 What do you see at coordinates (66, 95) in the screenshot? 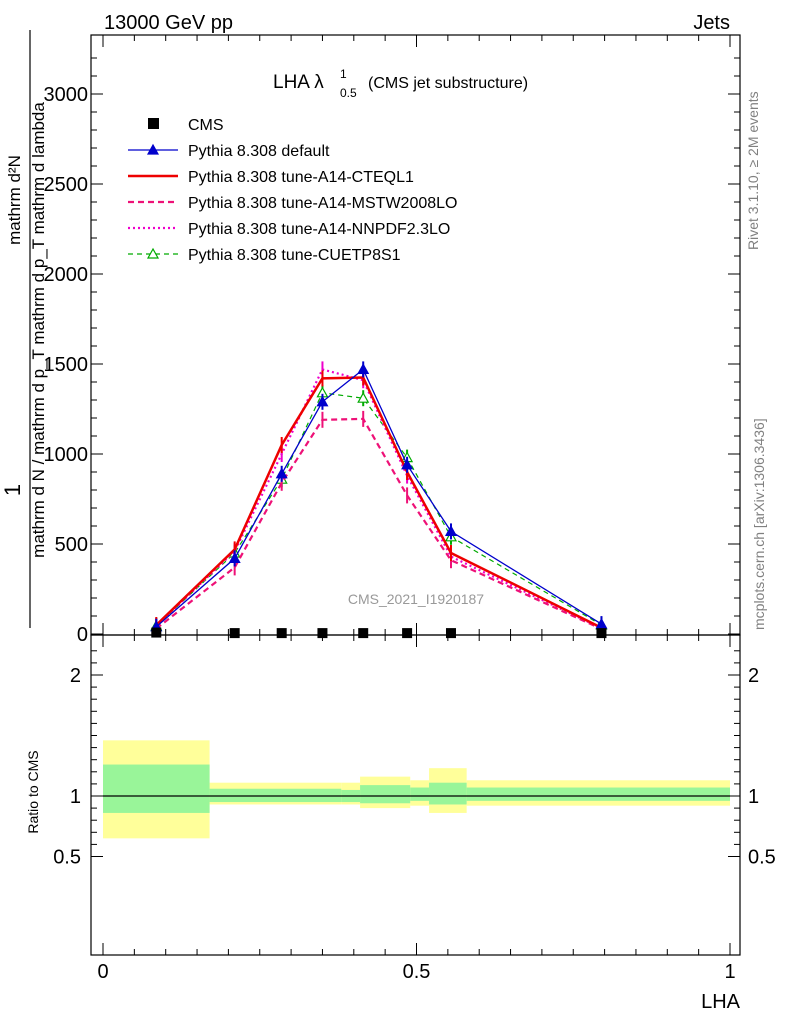
I see `y-tick-label: 3000` at bounding box center [66, 95].